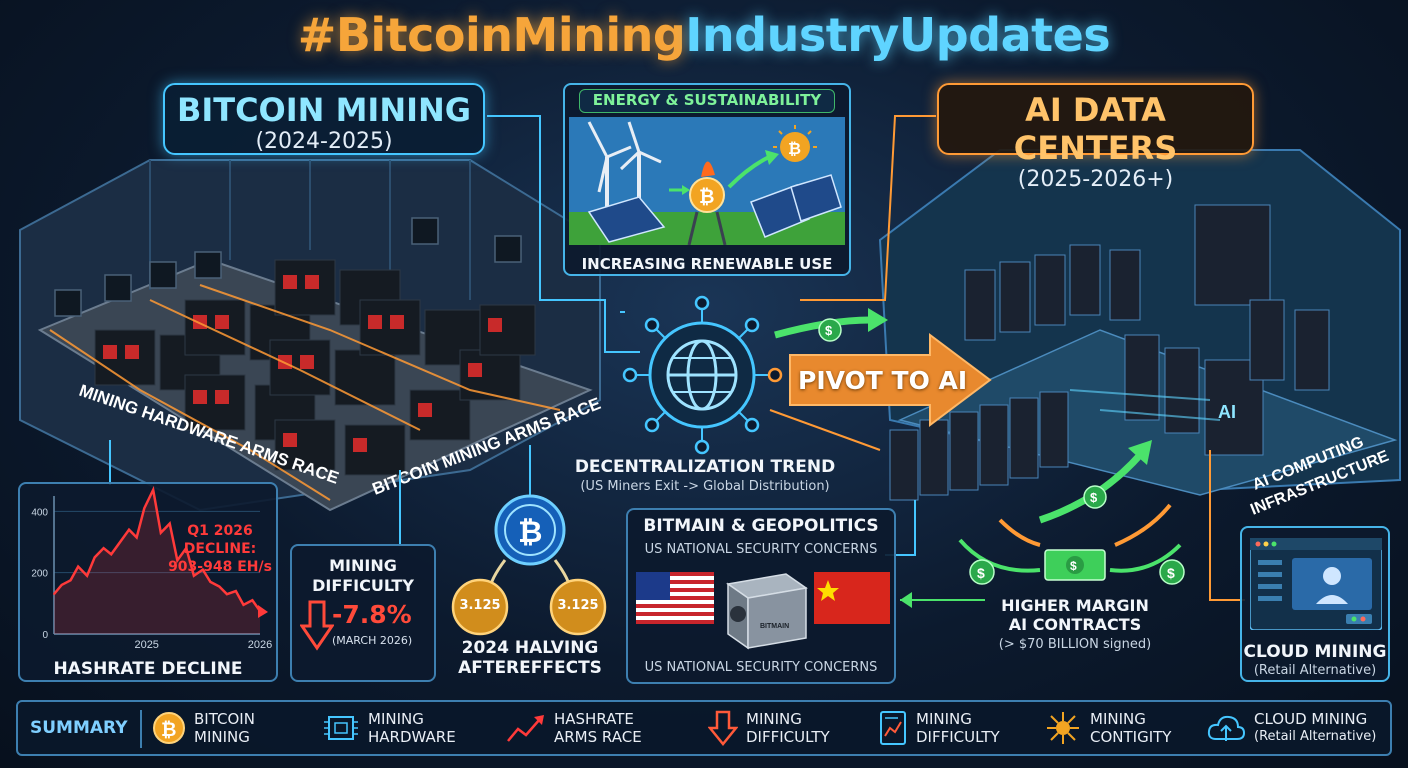 The height and width of the screenshot is (768, 1408). I want to click on coin-left-icon, so click(480, 607).